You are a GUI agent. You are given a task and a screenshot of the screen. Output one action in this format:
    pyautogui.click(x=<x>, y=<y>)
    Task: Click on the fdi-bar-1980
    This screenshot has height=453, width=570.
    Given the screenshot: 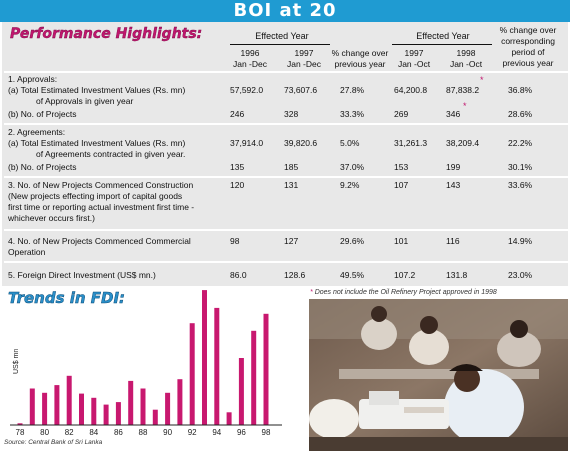 What is the action you would take?
    pyautogui.click(x=45, y=408)
    